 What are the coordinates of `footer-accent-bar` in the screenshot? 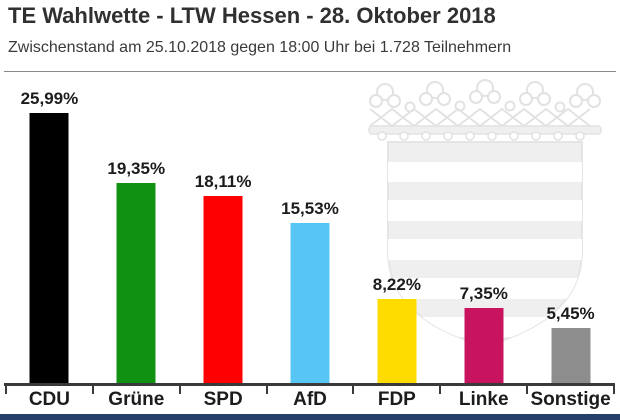 It's located at (310, 417).